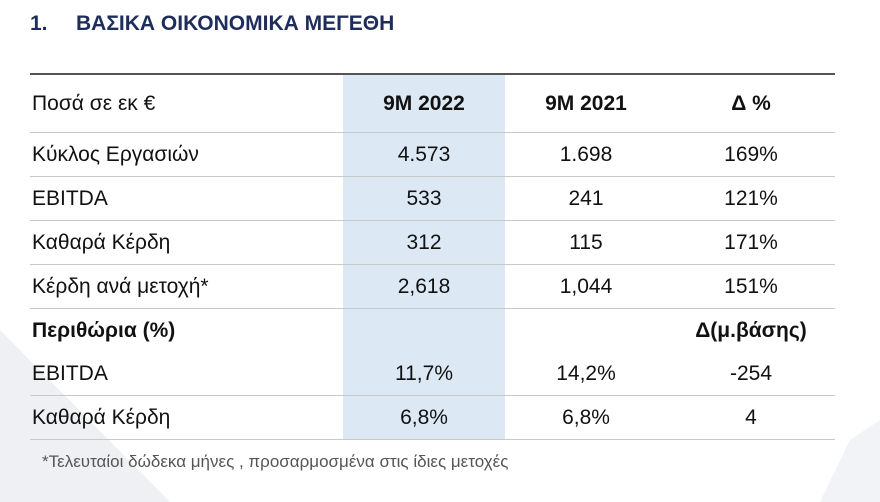  I want to click on row-label: Κύκλος Εργασιών, so click(115, 154).